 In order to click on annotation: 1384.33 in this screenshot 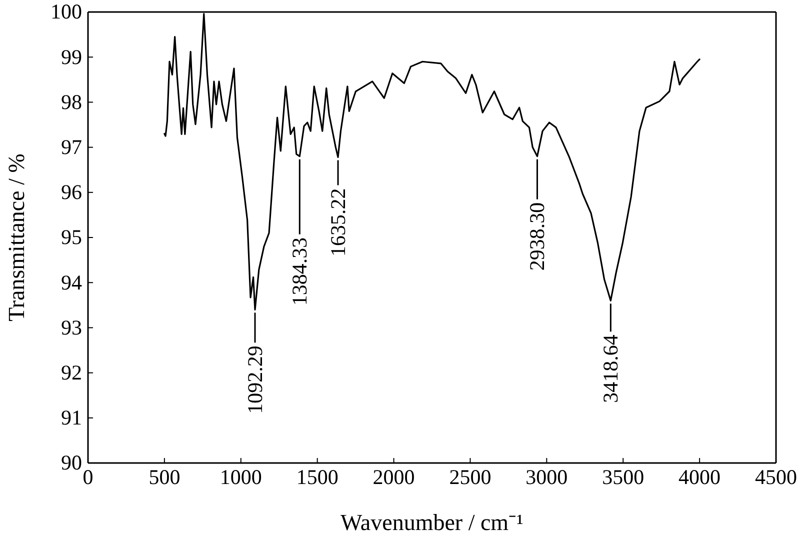, I will do `click(300, 271)`.